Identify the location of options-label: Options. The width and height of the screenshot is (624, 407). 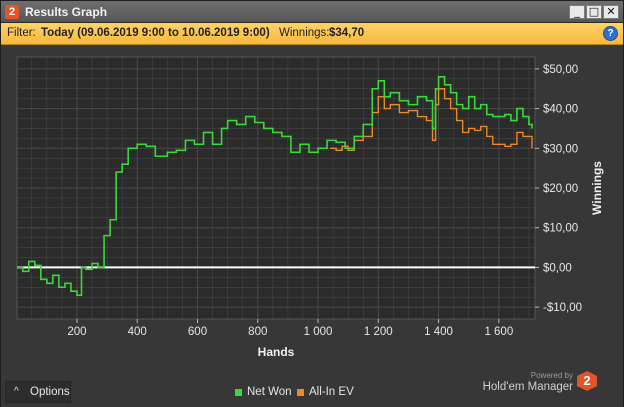
(50, 392).